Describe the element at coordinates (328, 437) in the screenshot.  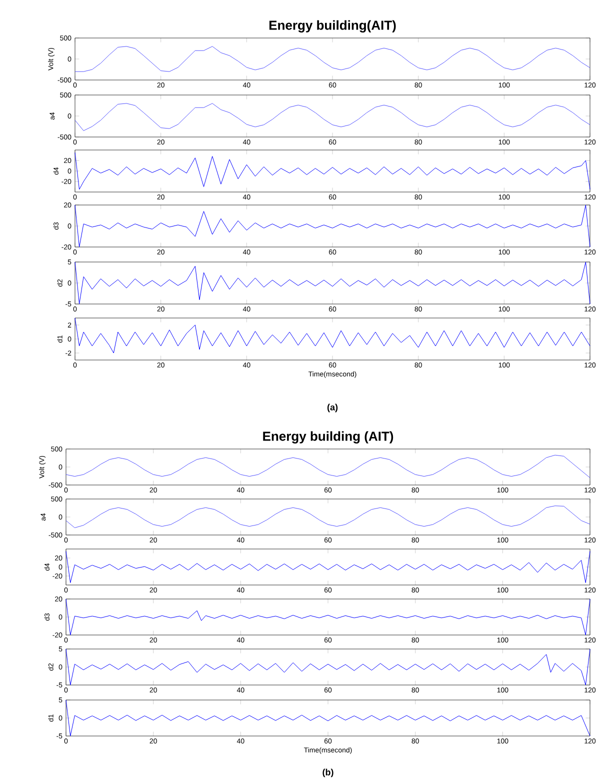
I see `chart-title: Energy building (AIT)` at that location.